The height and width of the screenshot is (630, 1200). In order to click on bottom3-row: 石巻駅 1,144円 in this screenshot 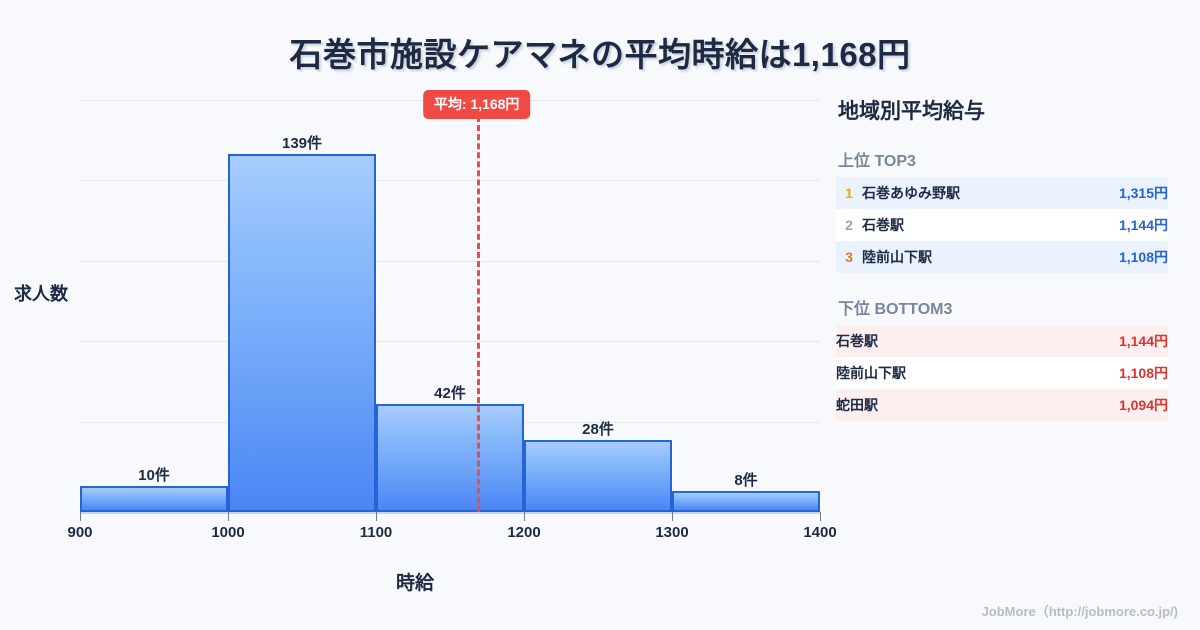, I will do `click(1002, 341)`.